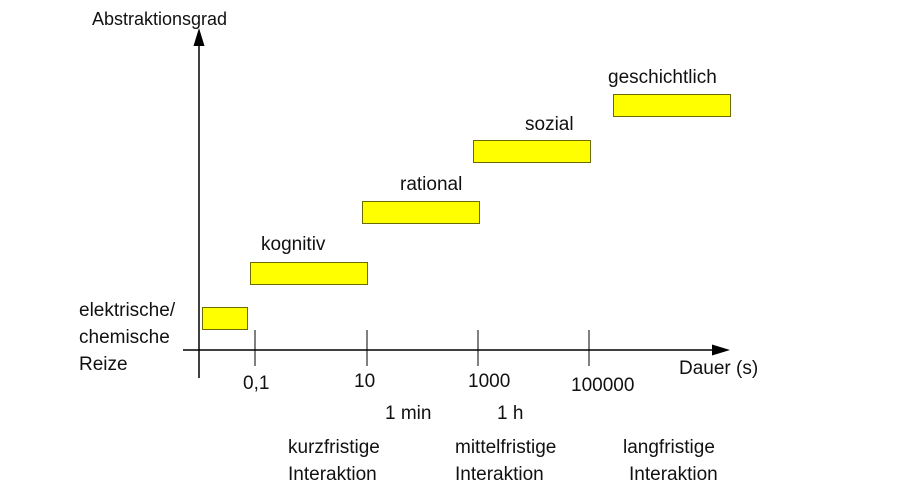 This screenshot has width=908, height=492. Describe the element at coordinates (506, 447) in the screenshot. I see `interaction-medium-line-1: mittelfristige` at that location.